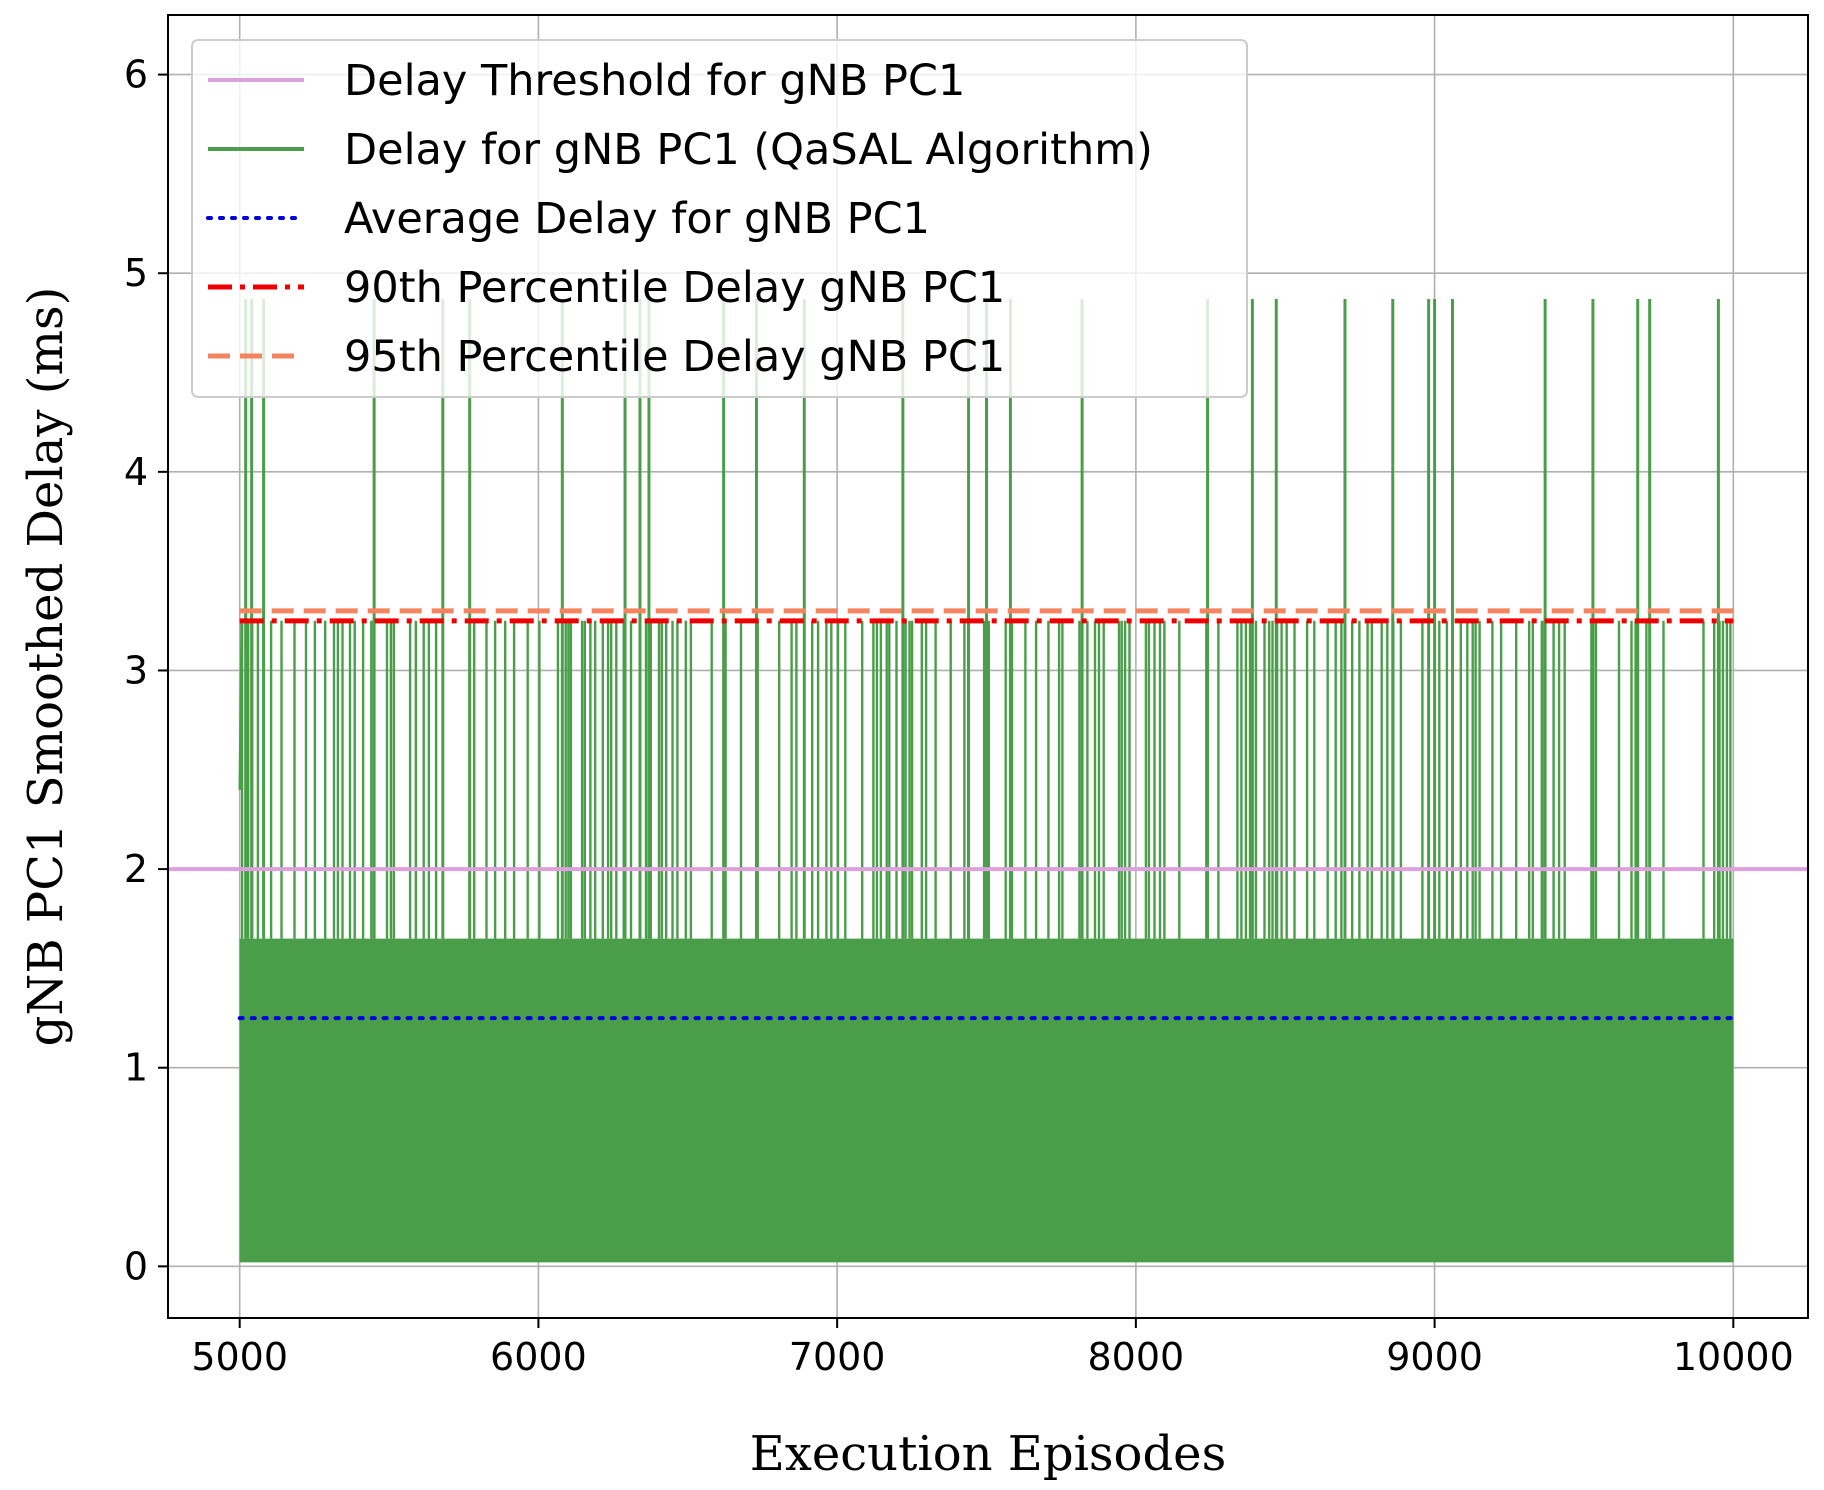  I want to click on y-tick-label: 0, so click(136, 1266).